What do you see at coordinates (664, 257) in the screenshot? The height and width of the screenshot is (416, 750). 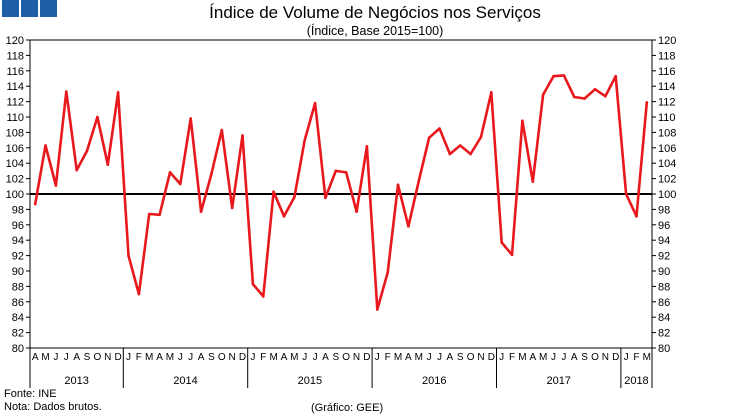 I see `y-tick-label-right: 92` at bounding box center [664, 257].